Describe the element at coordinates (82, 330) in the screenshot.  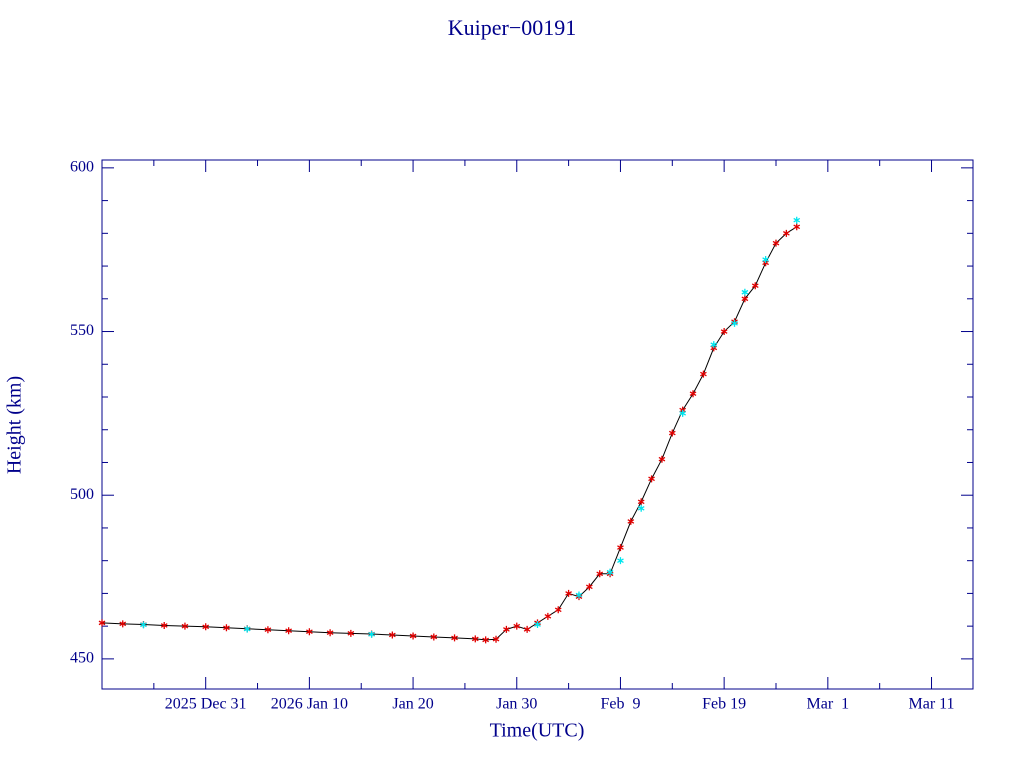
I see `y-tick-label: 550` at that location.